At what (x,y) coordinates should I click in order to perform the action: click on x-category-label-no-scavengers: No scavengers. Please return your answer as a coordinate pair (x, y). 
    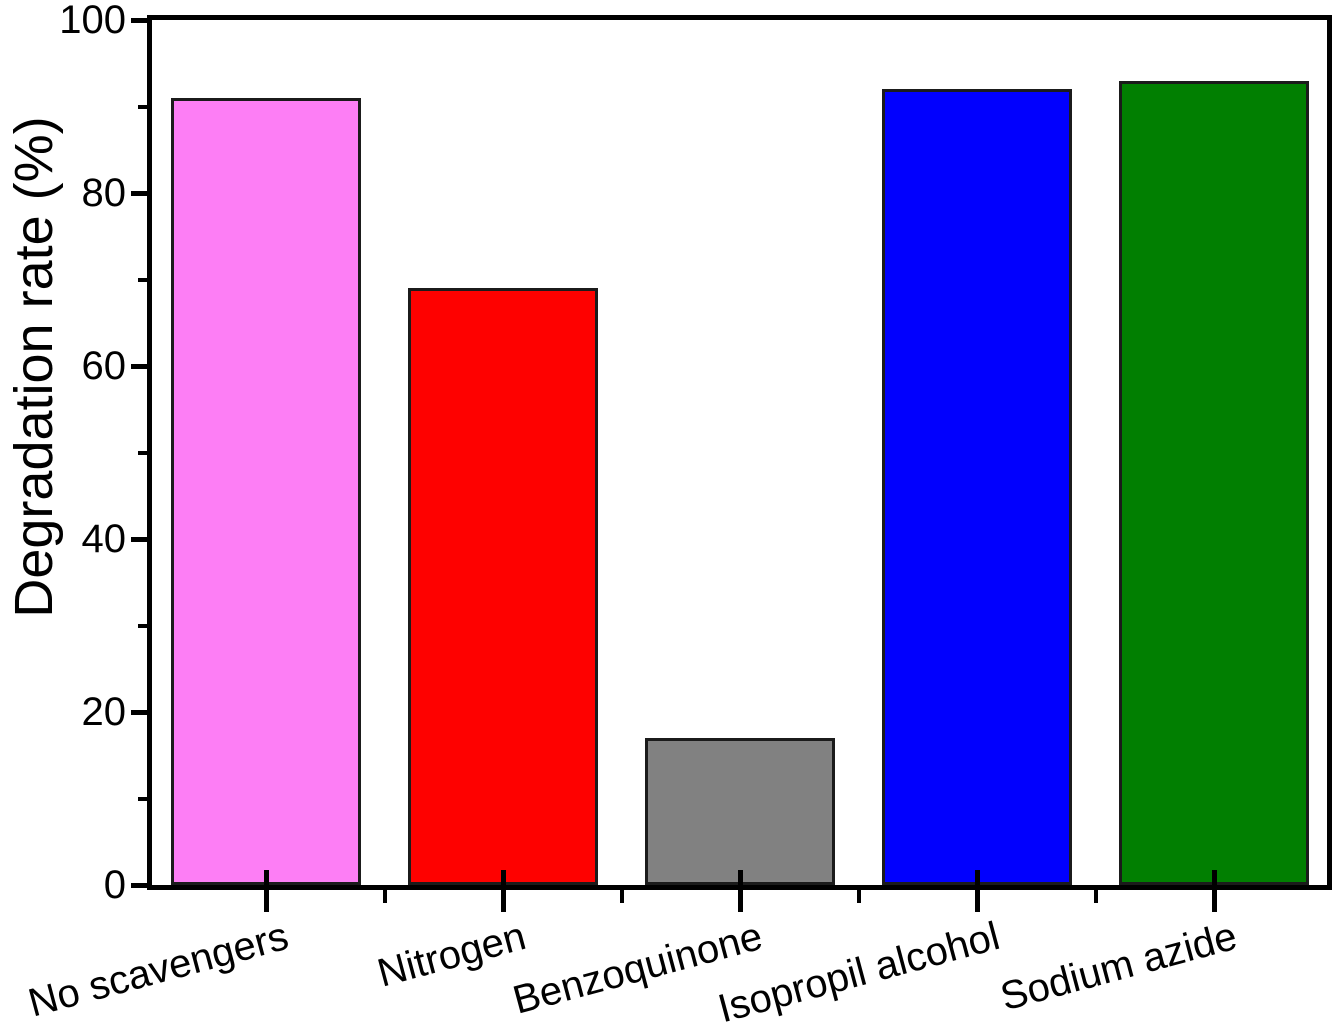
    Looking at the image, I should click on (159, 970).